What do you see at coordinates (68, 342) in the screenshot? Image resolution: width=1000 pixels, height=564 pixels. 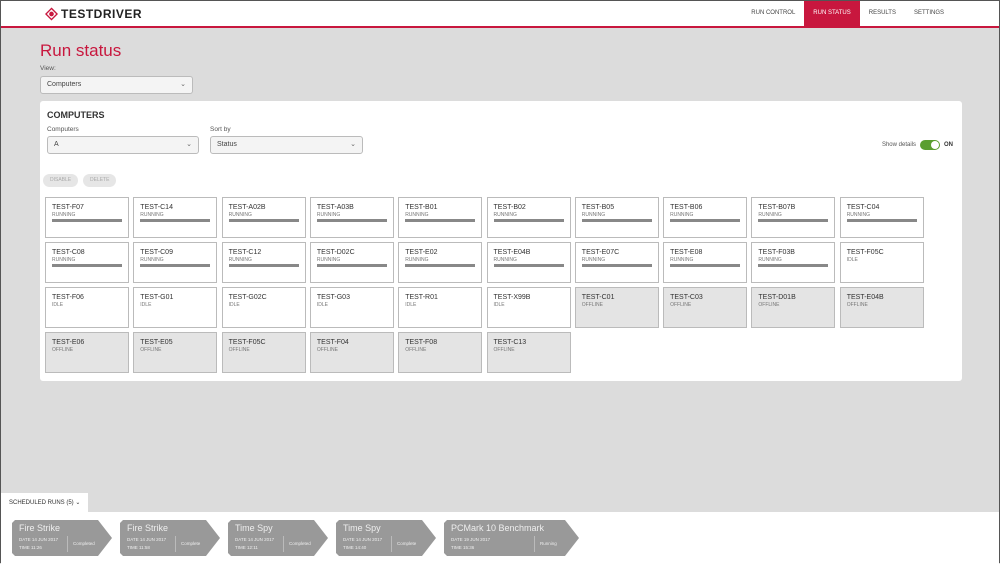 I see `computer-name: TEST-E06` at bounding box center [68, 342].